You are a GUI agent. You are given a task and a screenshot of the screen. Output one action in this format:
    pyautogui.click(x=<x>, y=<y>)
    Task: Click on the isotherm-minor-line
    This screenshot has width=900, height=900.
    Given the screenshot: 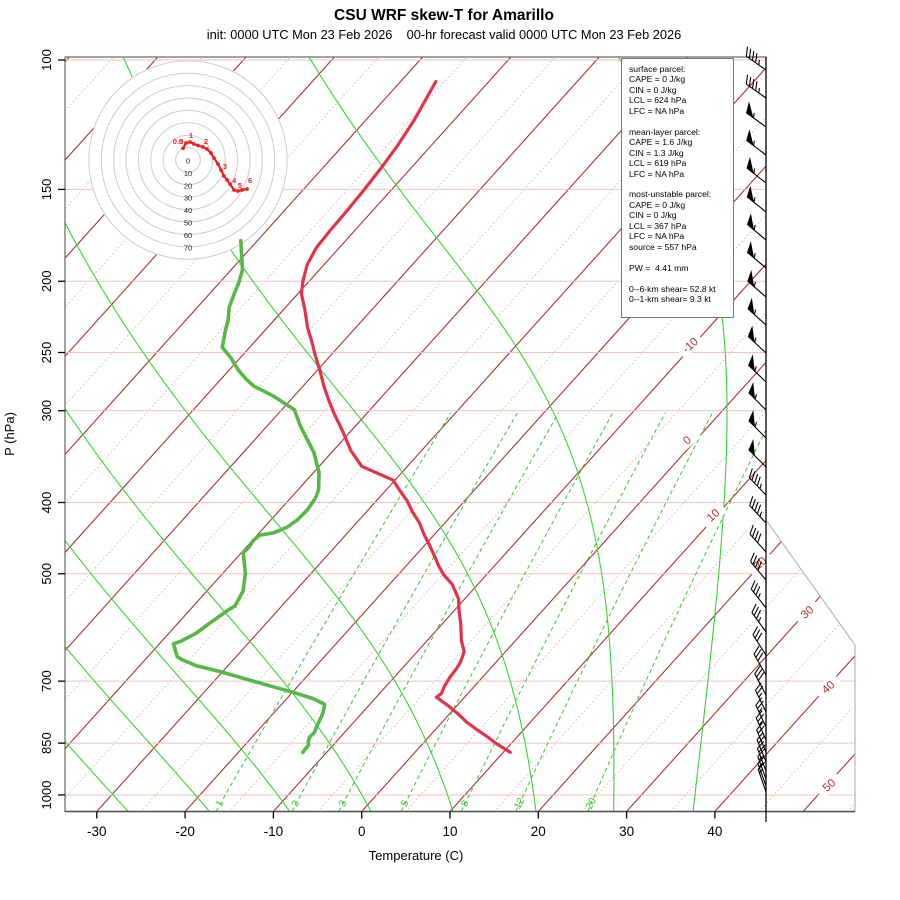 What is the action you would take?
    pyautogui.click(x=806, y=434)
    